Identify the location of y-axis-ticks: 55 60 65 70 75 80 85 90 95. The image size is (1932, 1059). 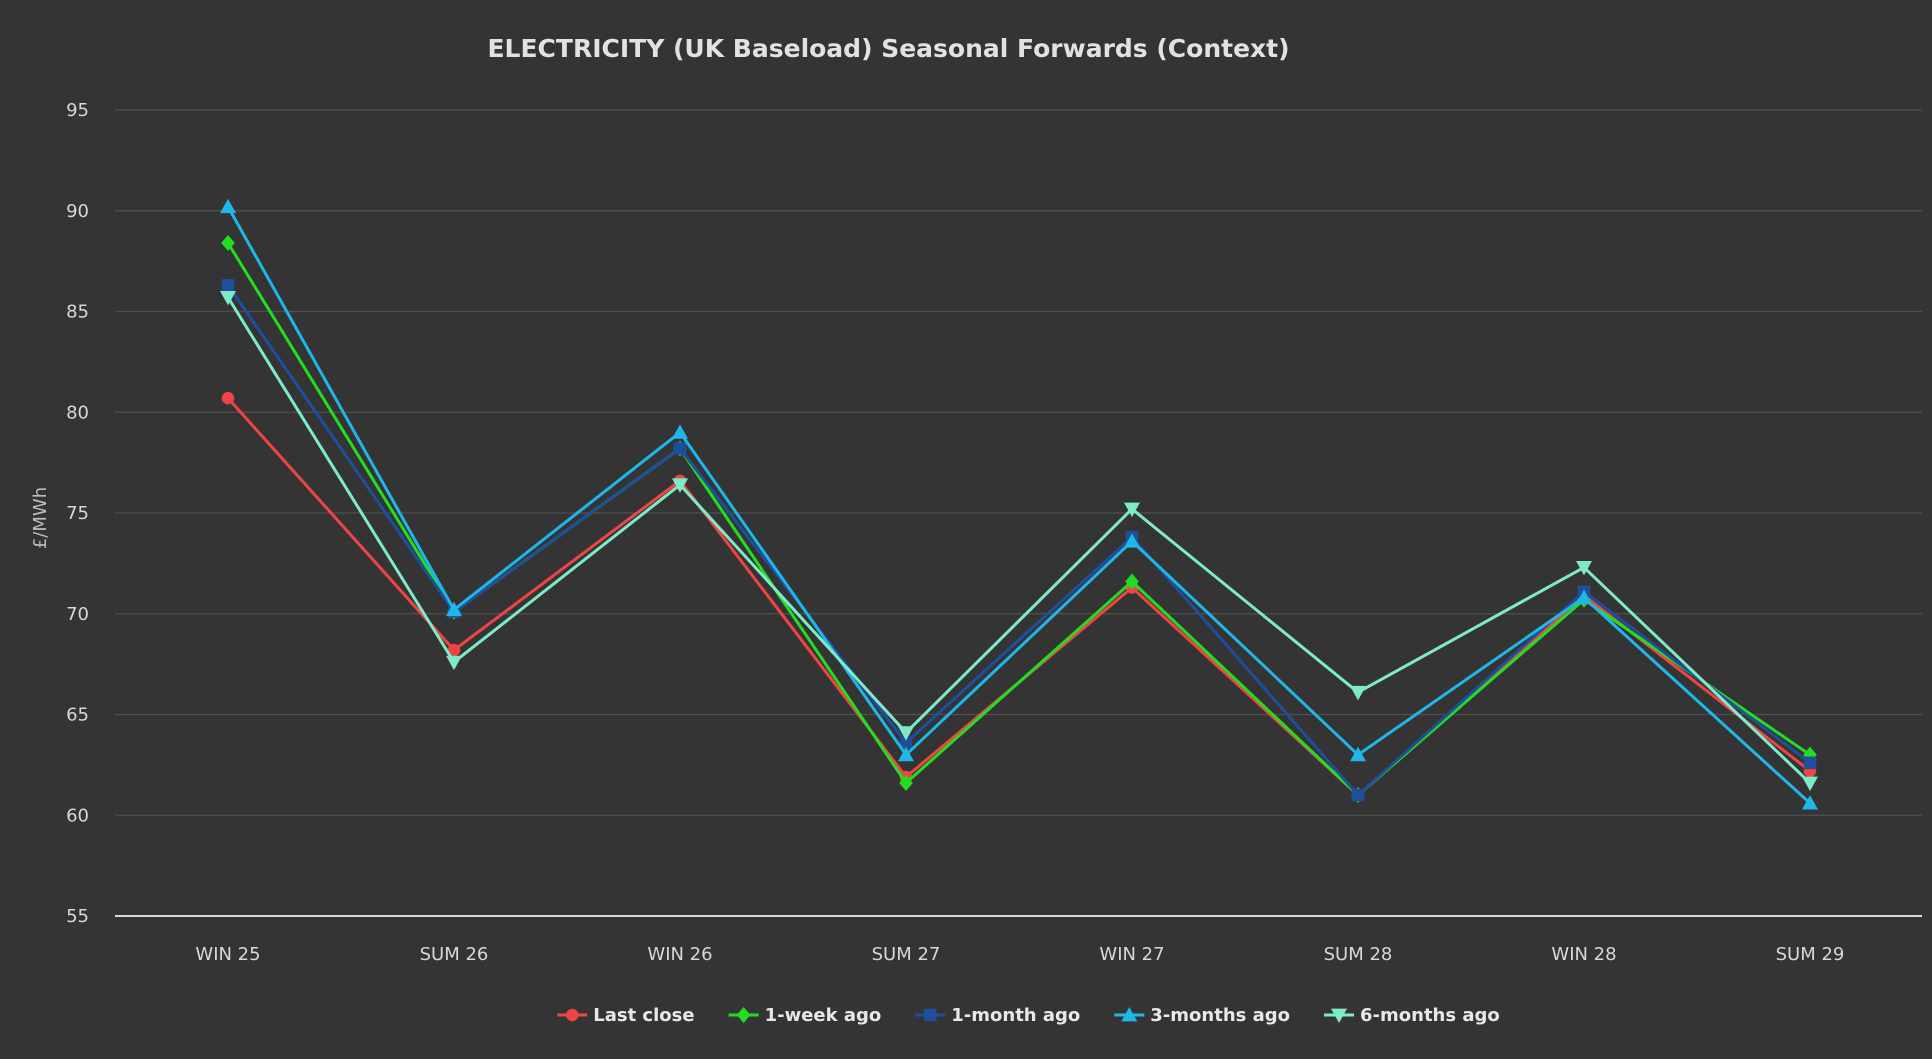
(77, 513).